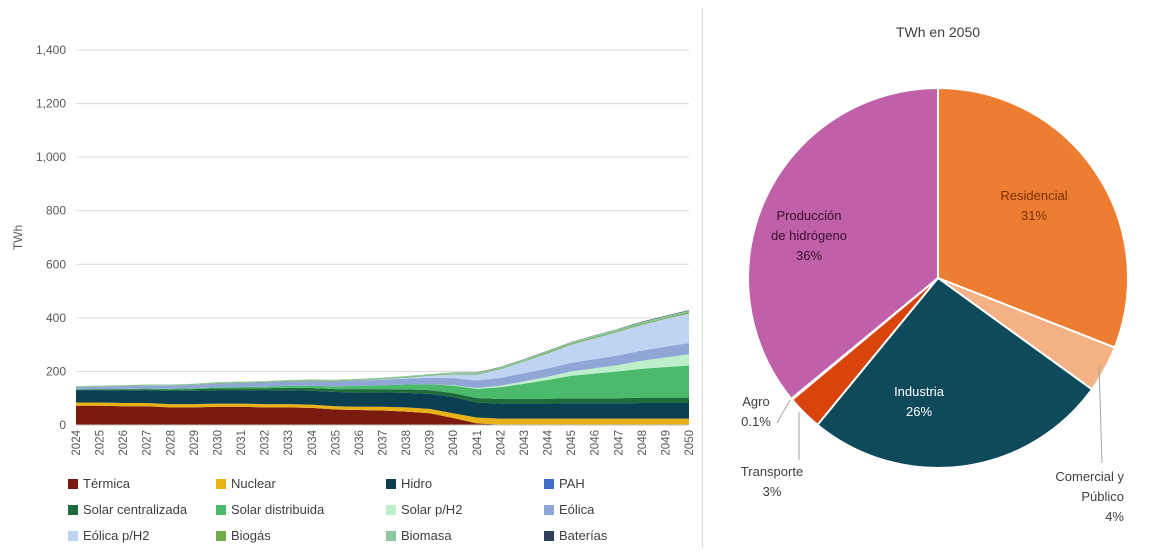 The width and height of the screenshot is (1153, 557). I want to click on x-tick-label: 2031, so click(242, 443).